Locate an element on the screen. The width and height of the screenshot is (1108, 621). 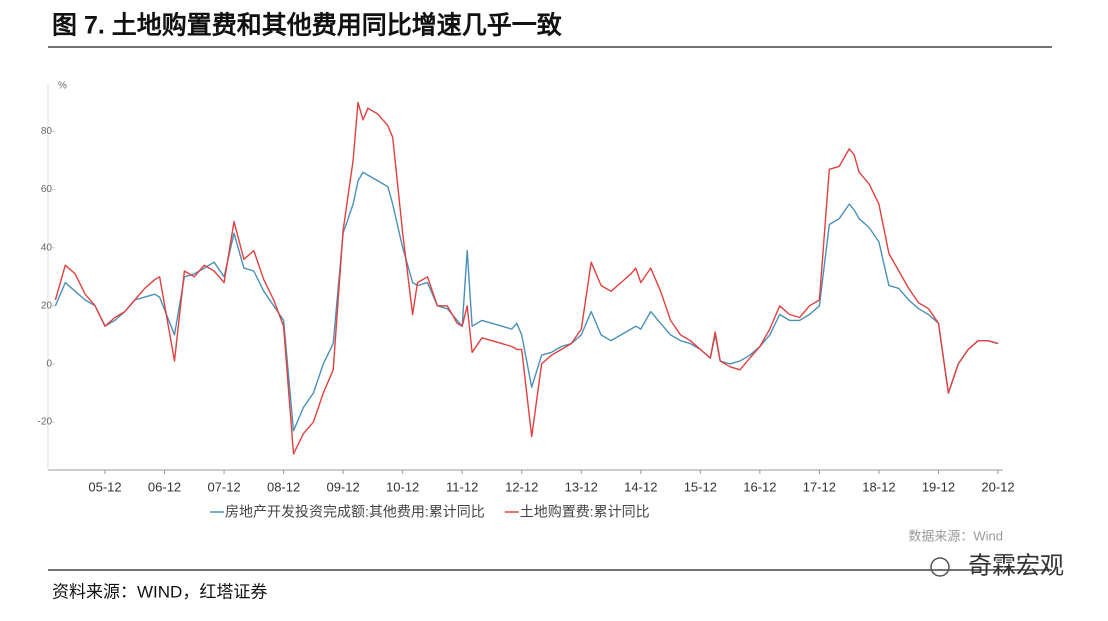
x-tick-label: 06-12 is located at coordinates (164, 486).